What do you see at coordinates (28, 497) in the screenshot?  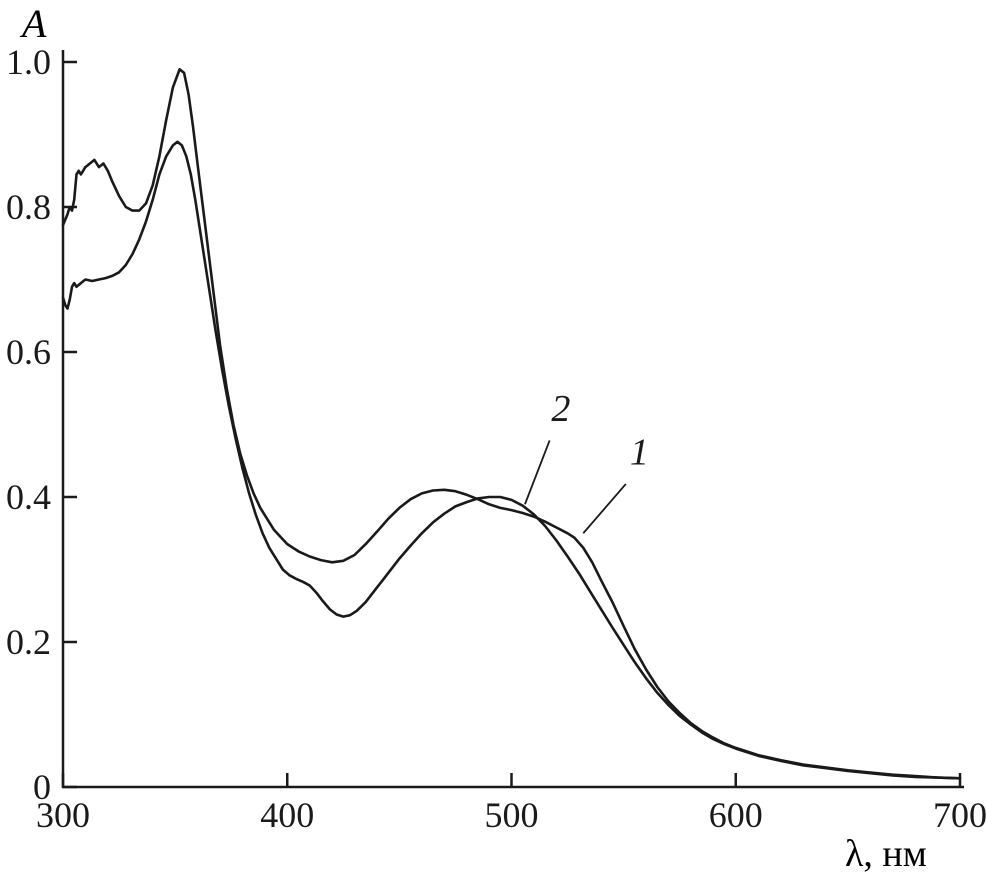 I see `y-tick-label: 0.4` at bounding box center [28, 497].